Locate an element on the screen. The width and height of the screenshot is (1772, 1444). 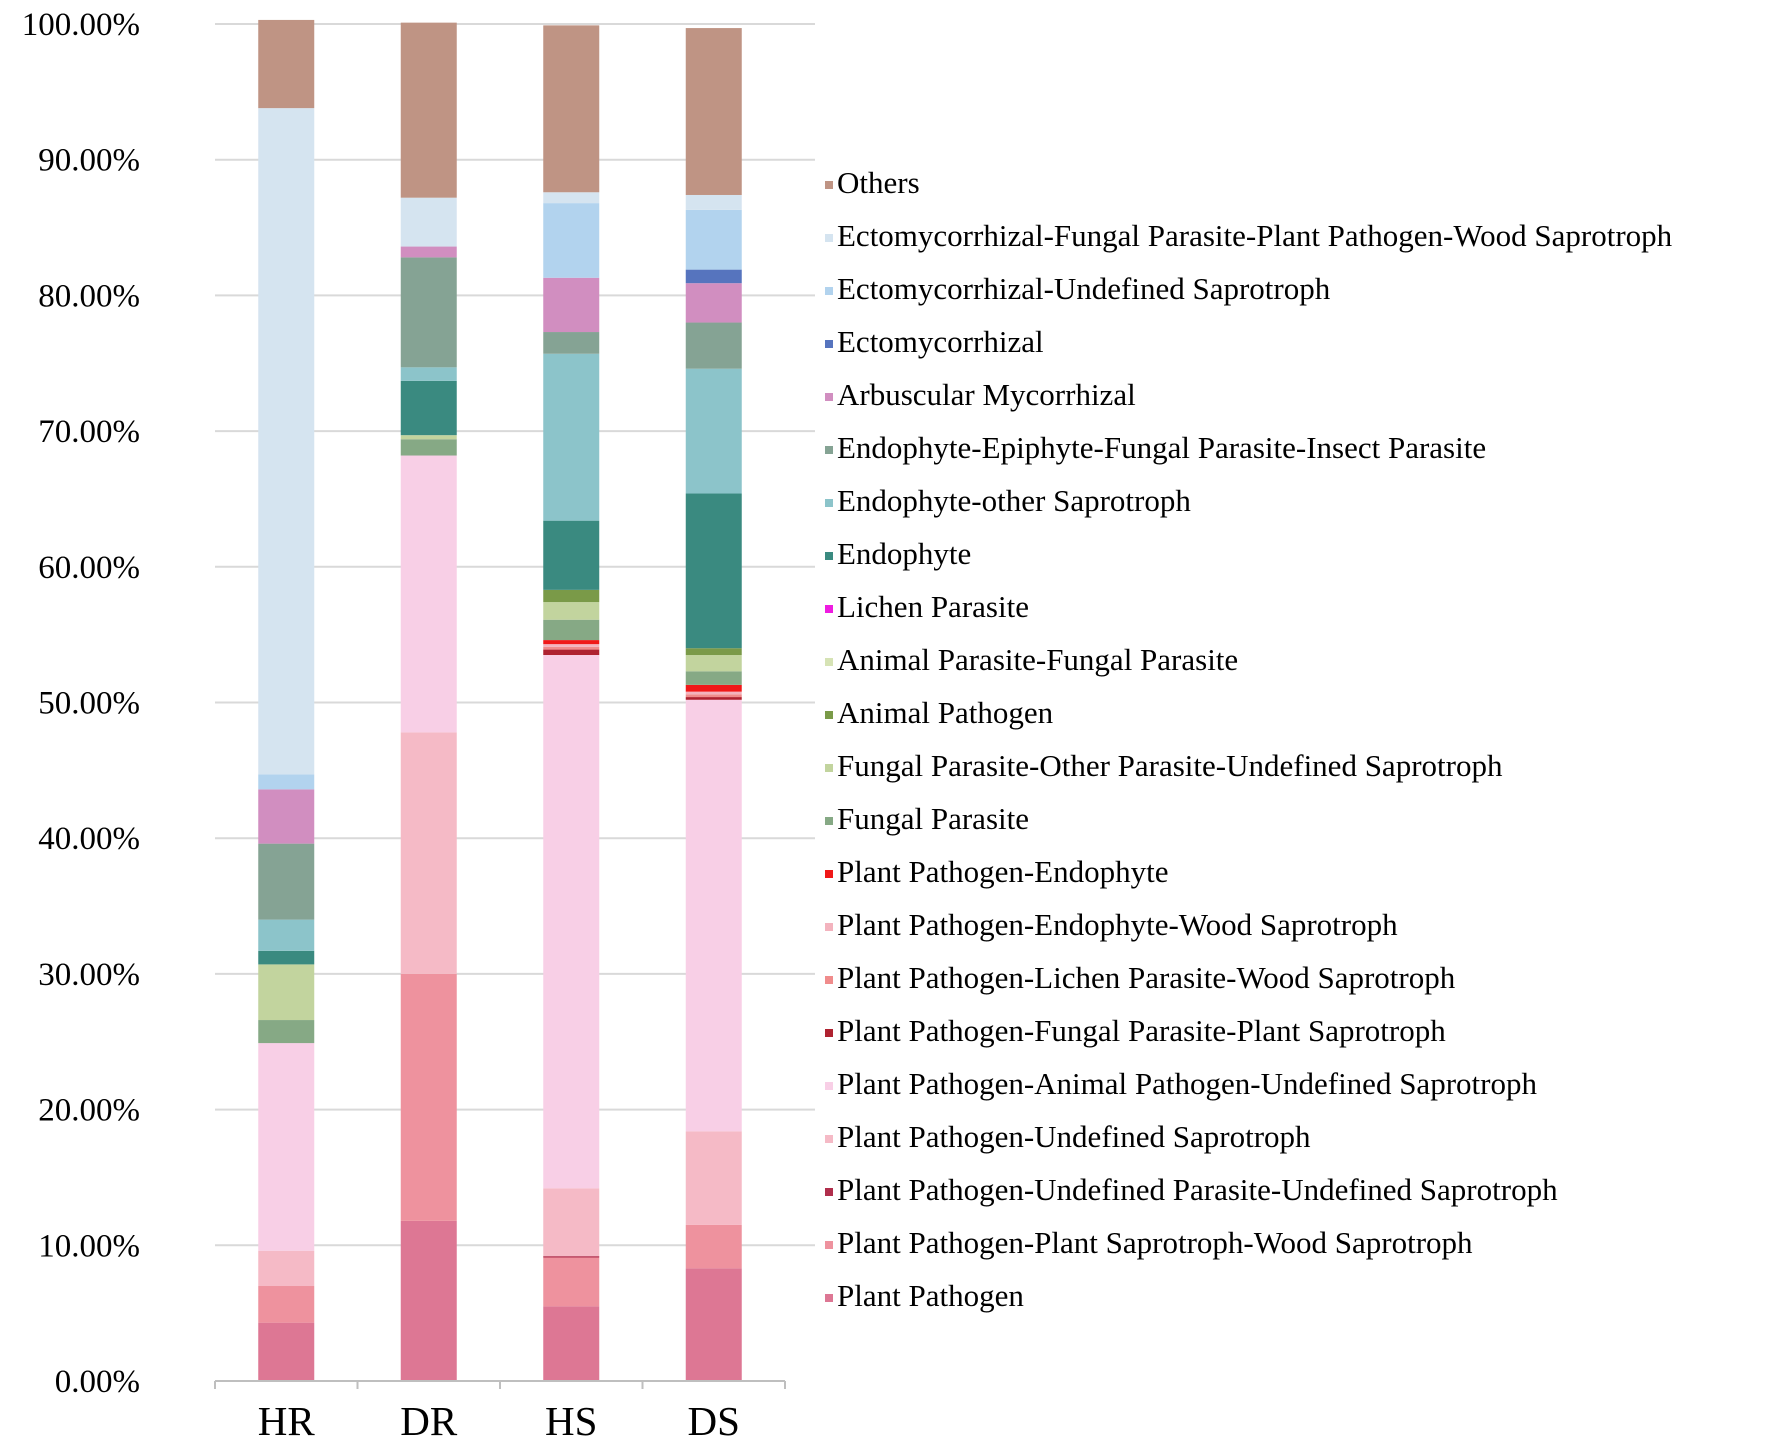
legend-label: Lichen Parasite is located at coordinates (933, 606).